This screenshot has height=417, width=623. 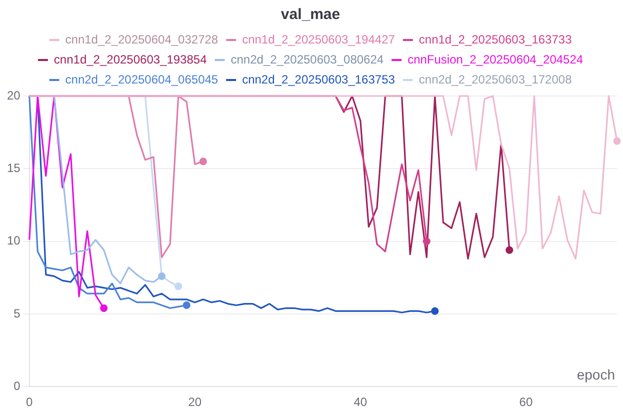 What do you see at coordinates (526, 402) in the screenshot?
I see `x-tick-label: 60` at bounding box center [526, 402].